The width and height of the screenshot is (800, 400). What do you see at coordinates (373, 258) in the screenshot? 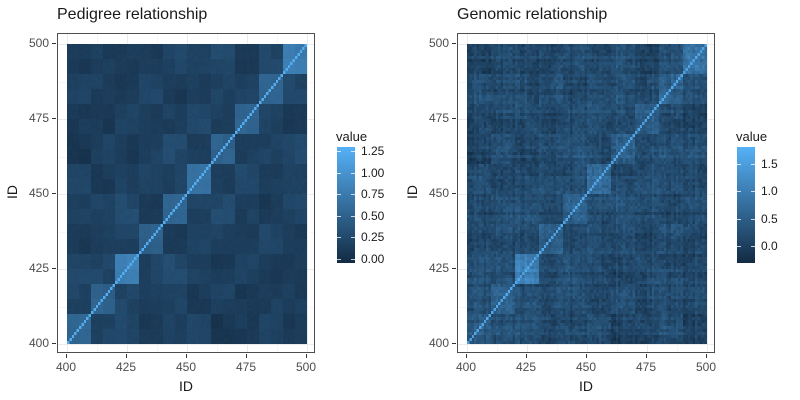
I see `legend-tick-label: 0.00` at bounding box center [373, 258].